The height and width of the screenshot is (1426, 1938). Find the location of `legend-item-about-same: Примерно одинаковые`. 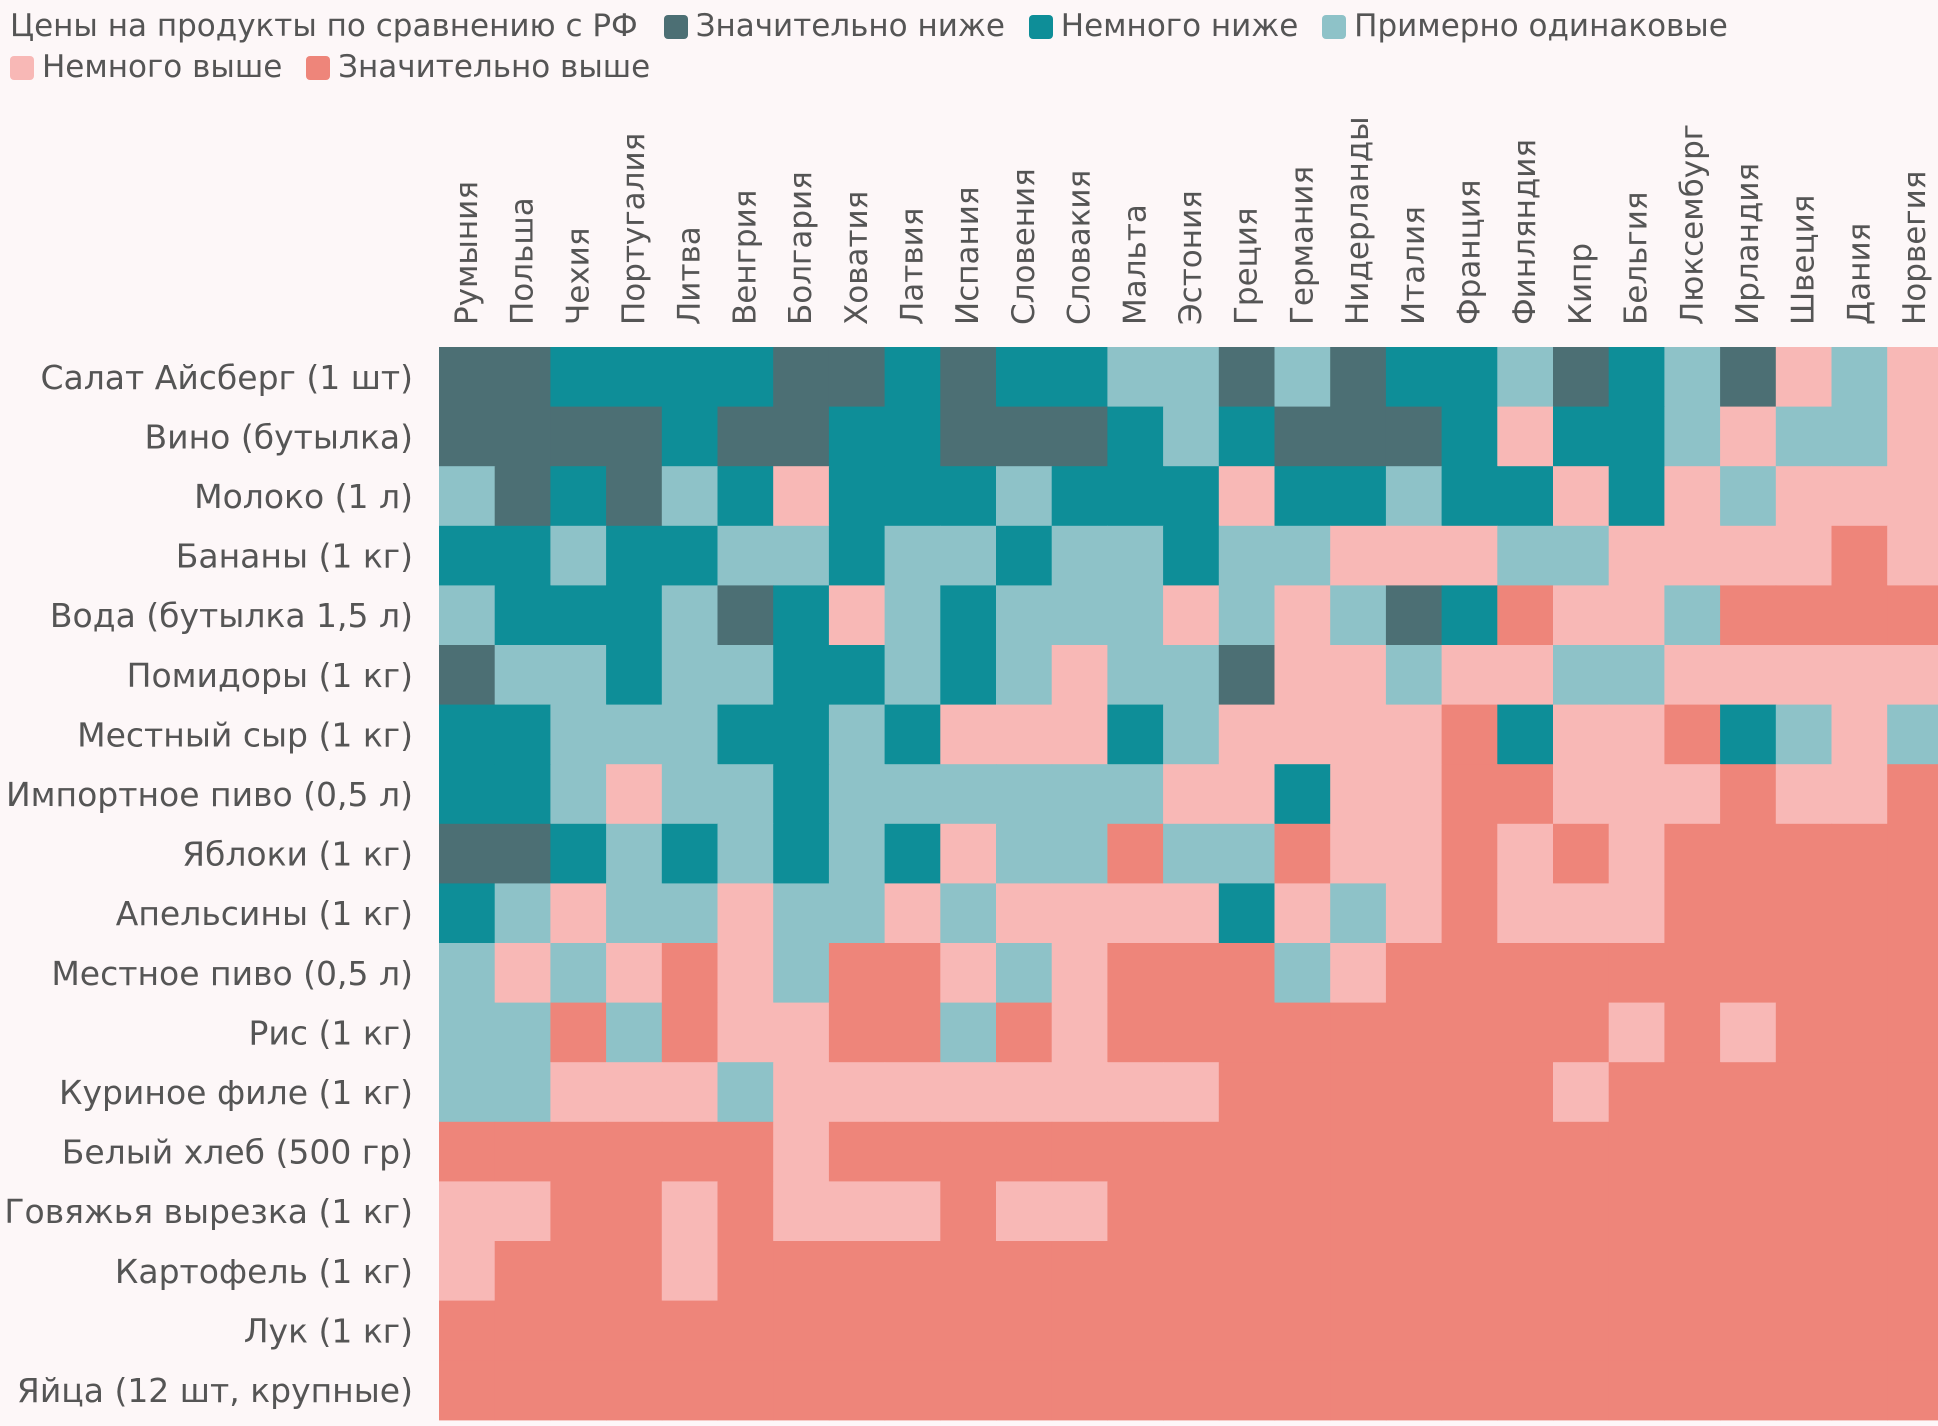

legend-item-about-same: Примерно одинаковые is located at coordinates (1525, 26).